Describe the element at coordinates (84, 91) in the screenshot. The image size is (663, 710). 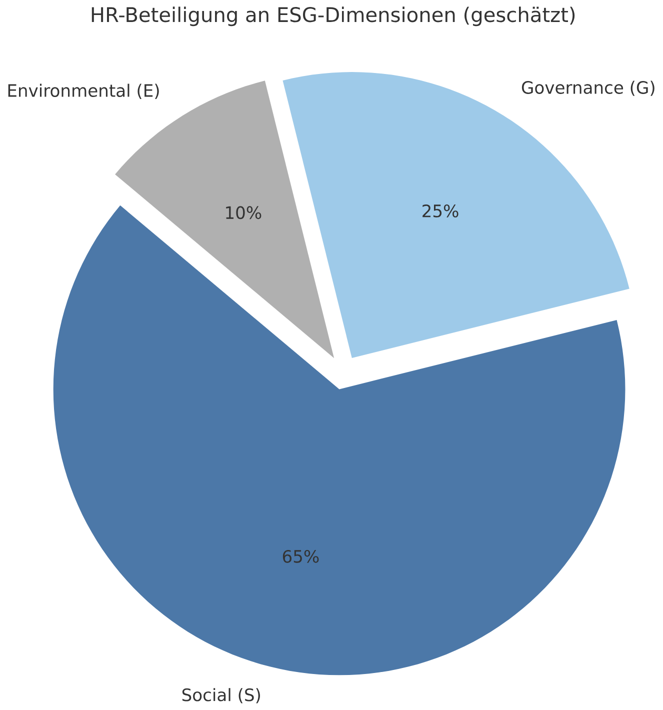
I see `slice-label: Environmental (E)` at that location.